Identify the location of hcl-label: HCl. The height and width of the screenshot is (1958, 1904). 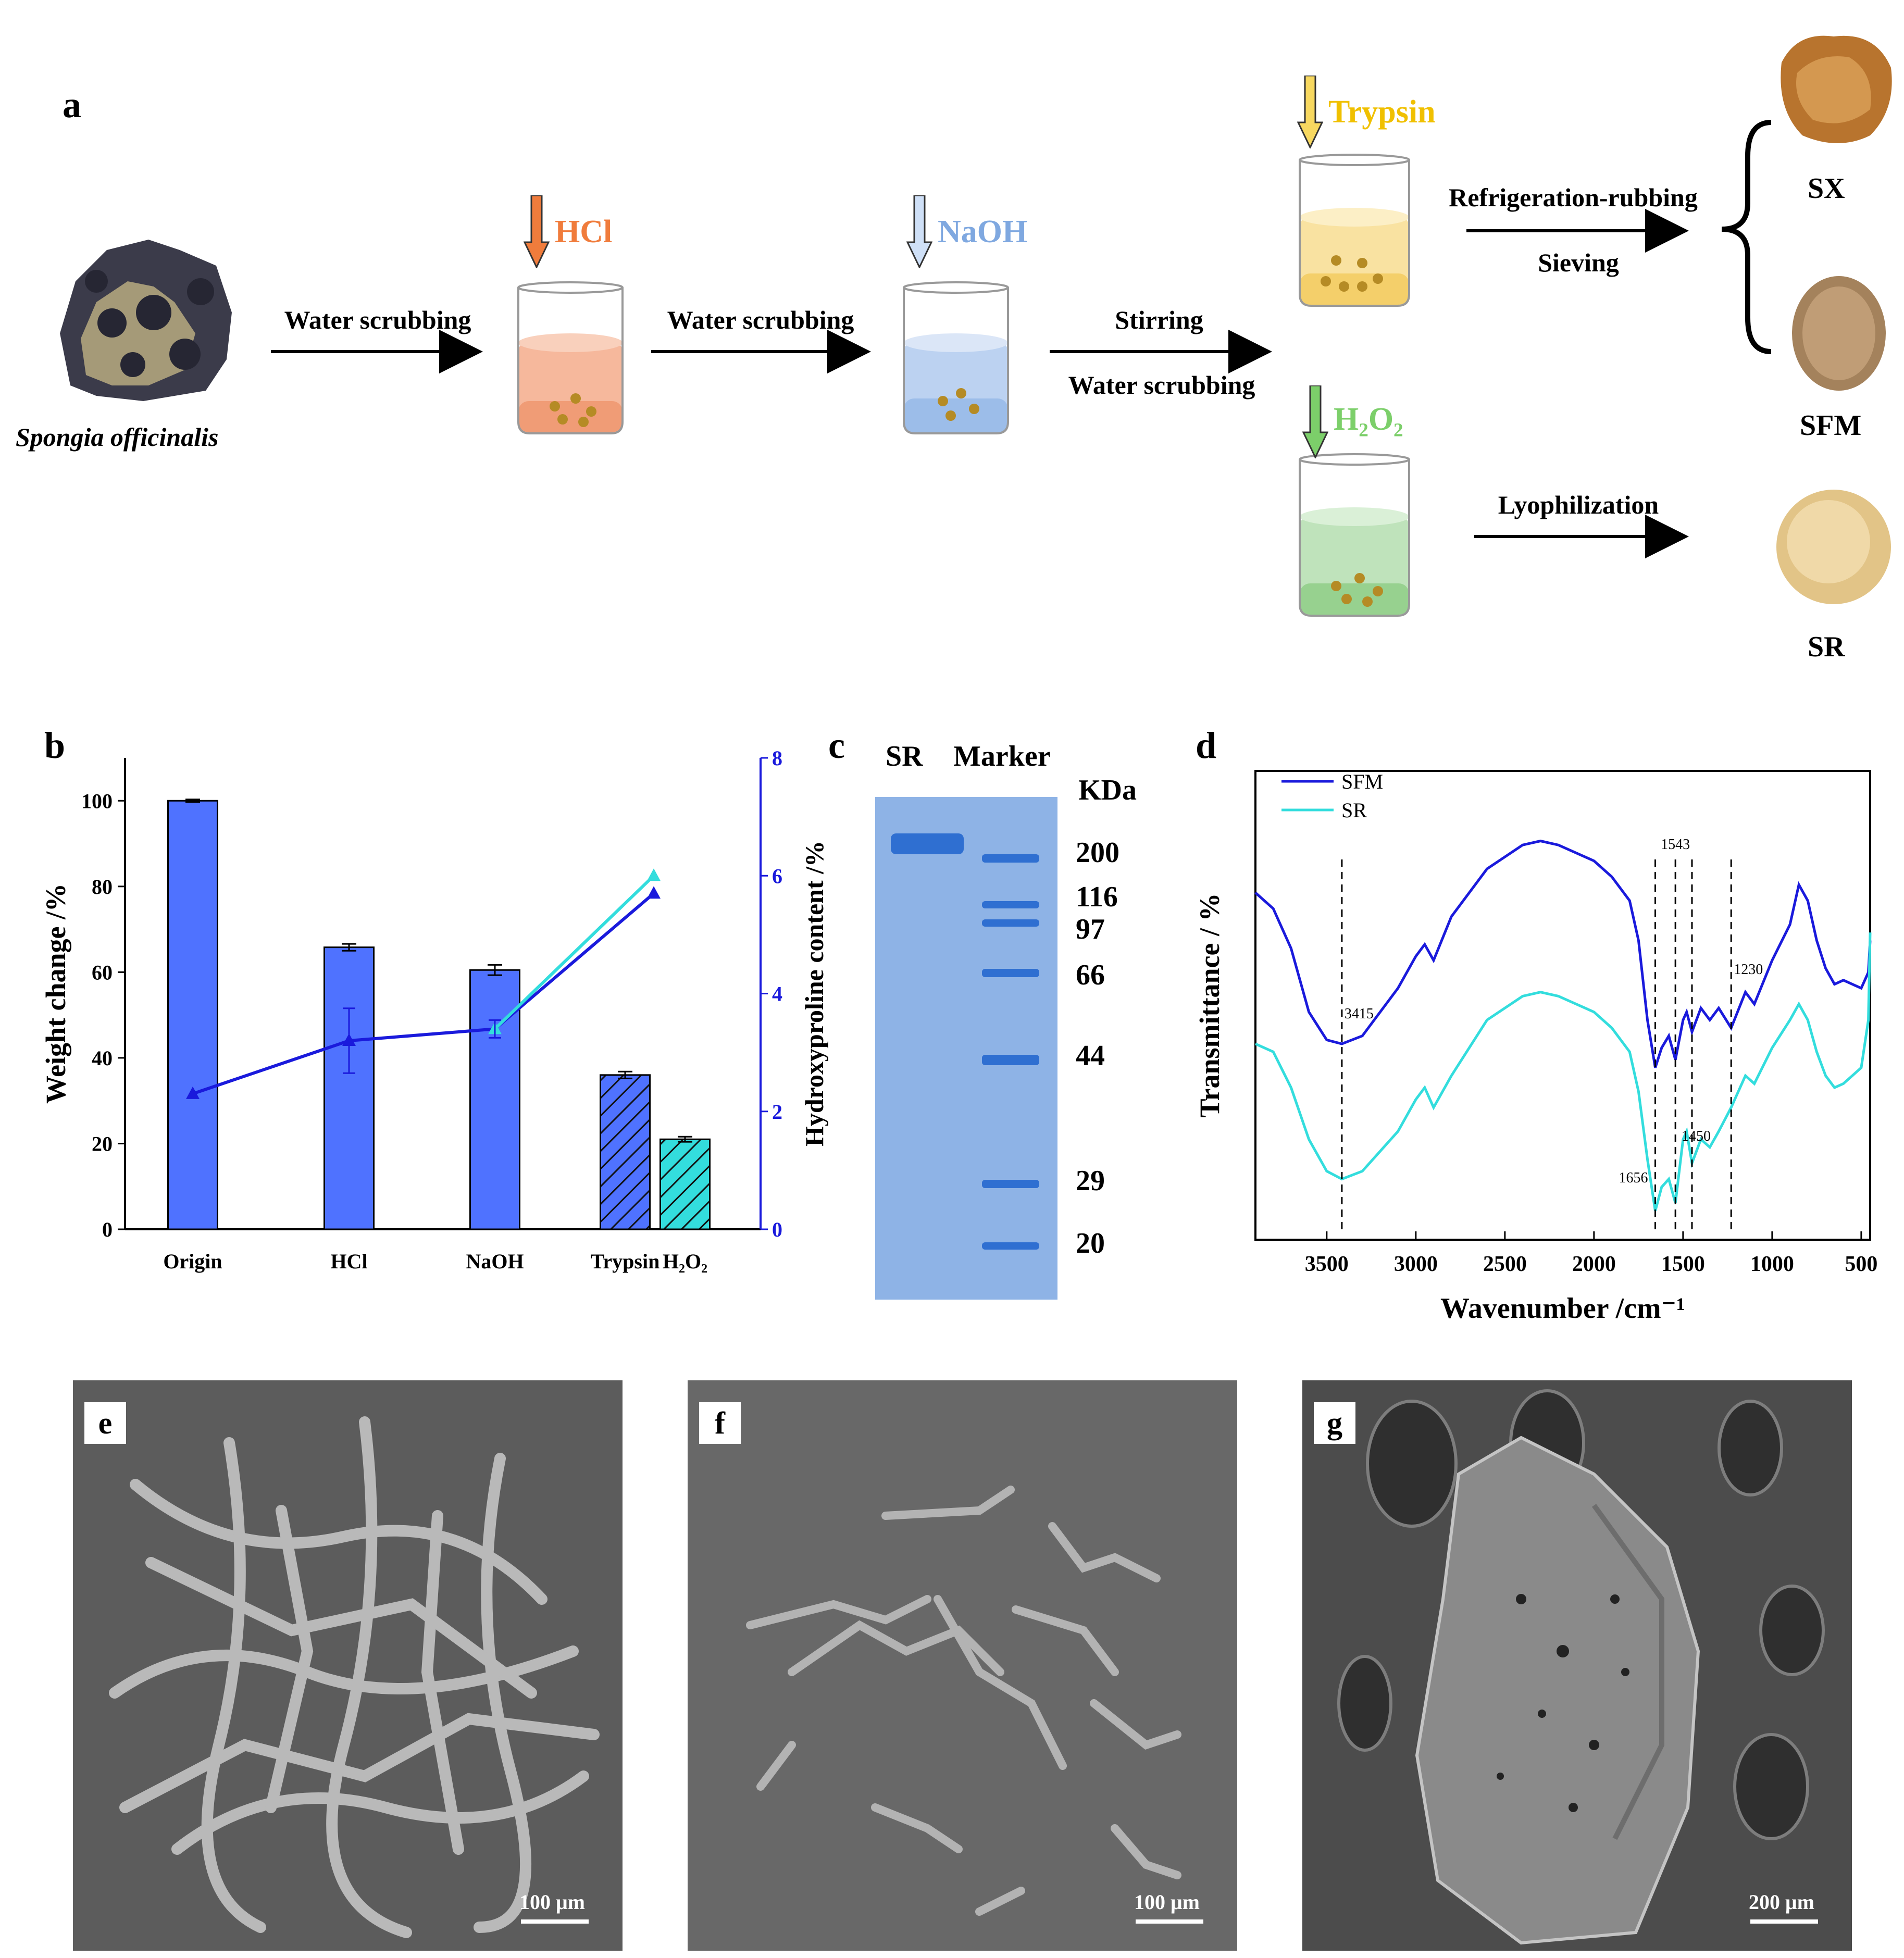
(584, 232).